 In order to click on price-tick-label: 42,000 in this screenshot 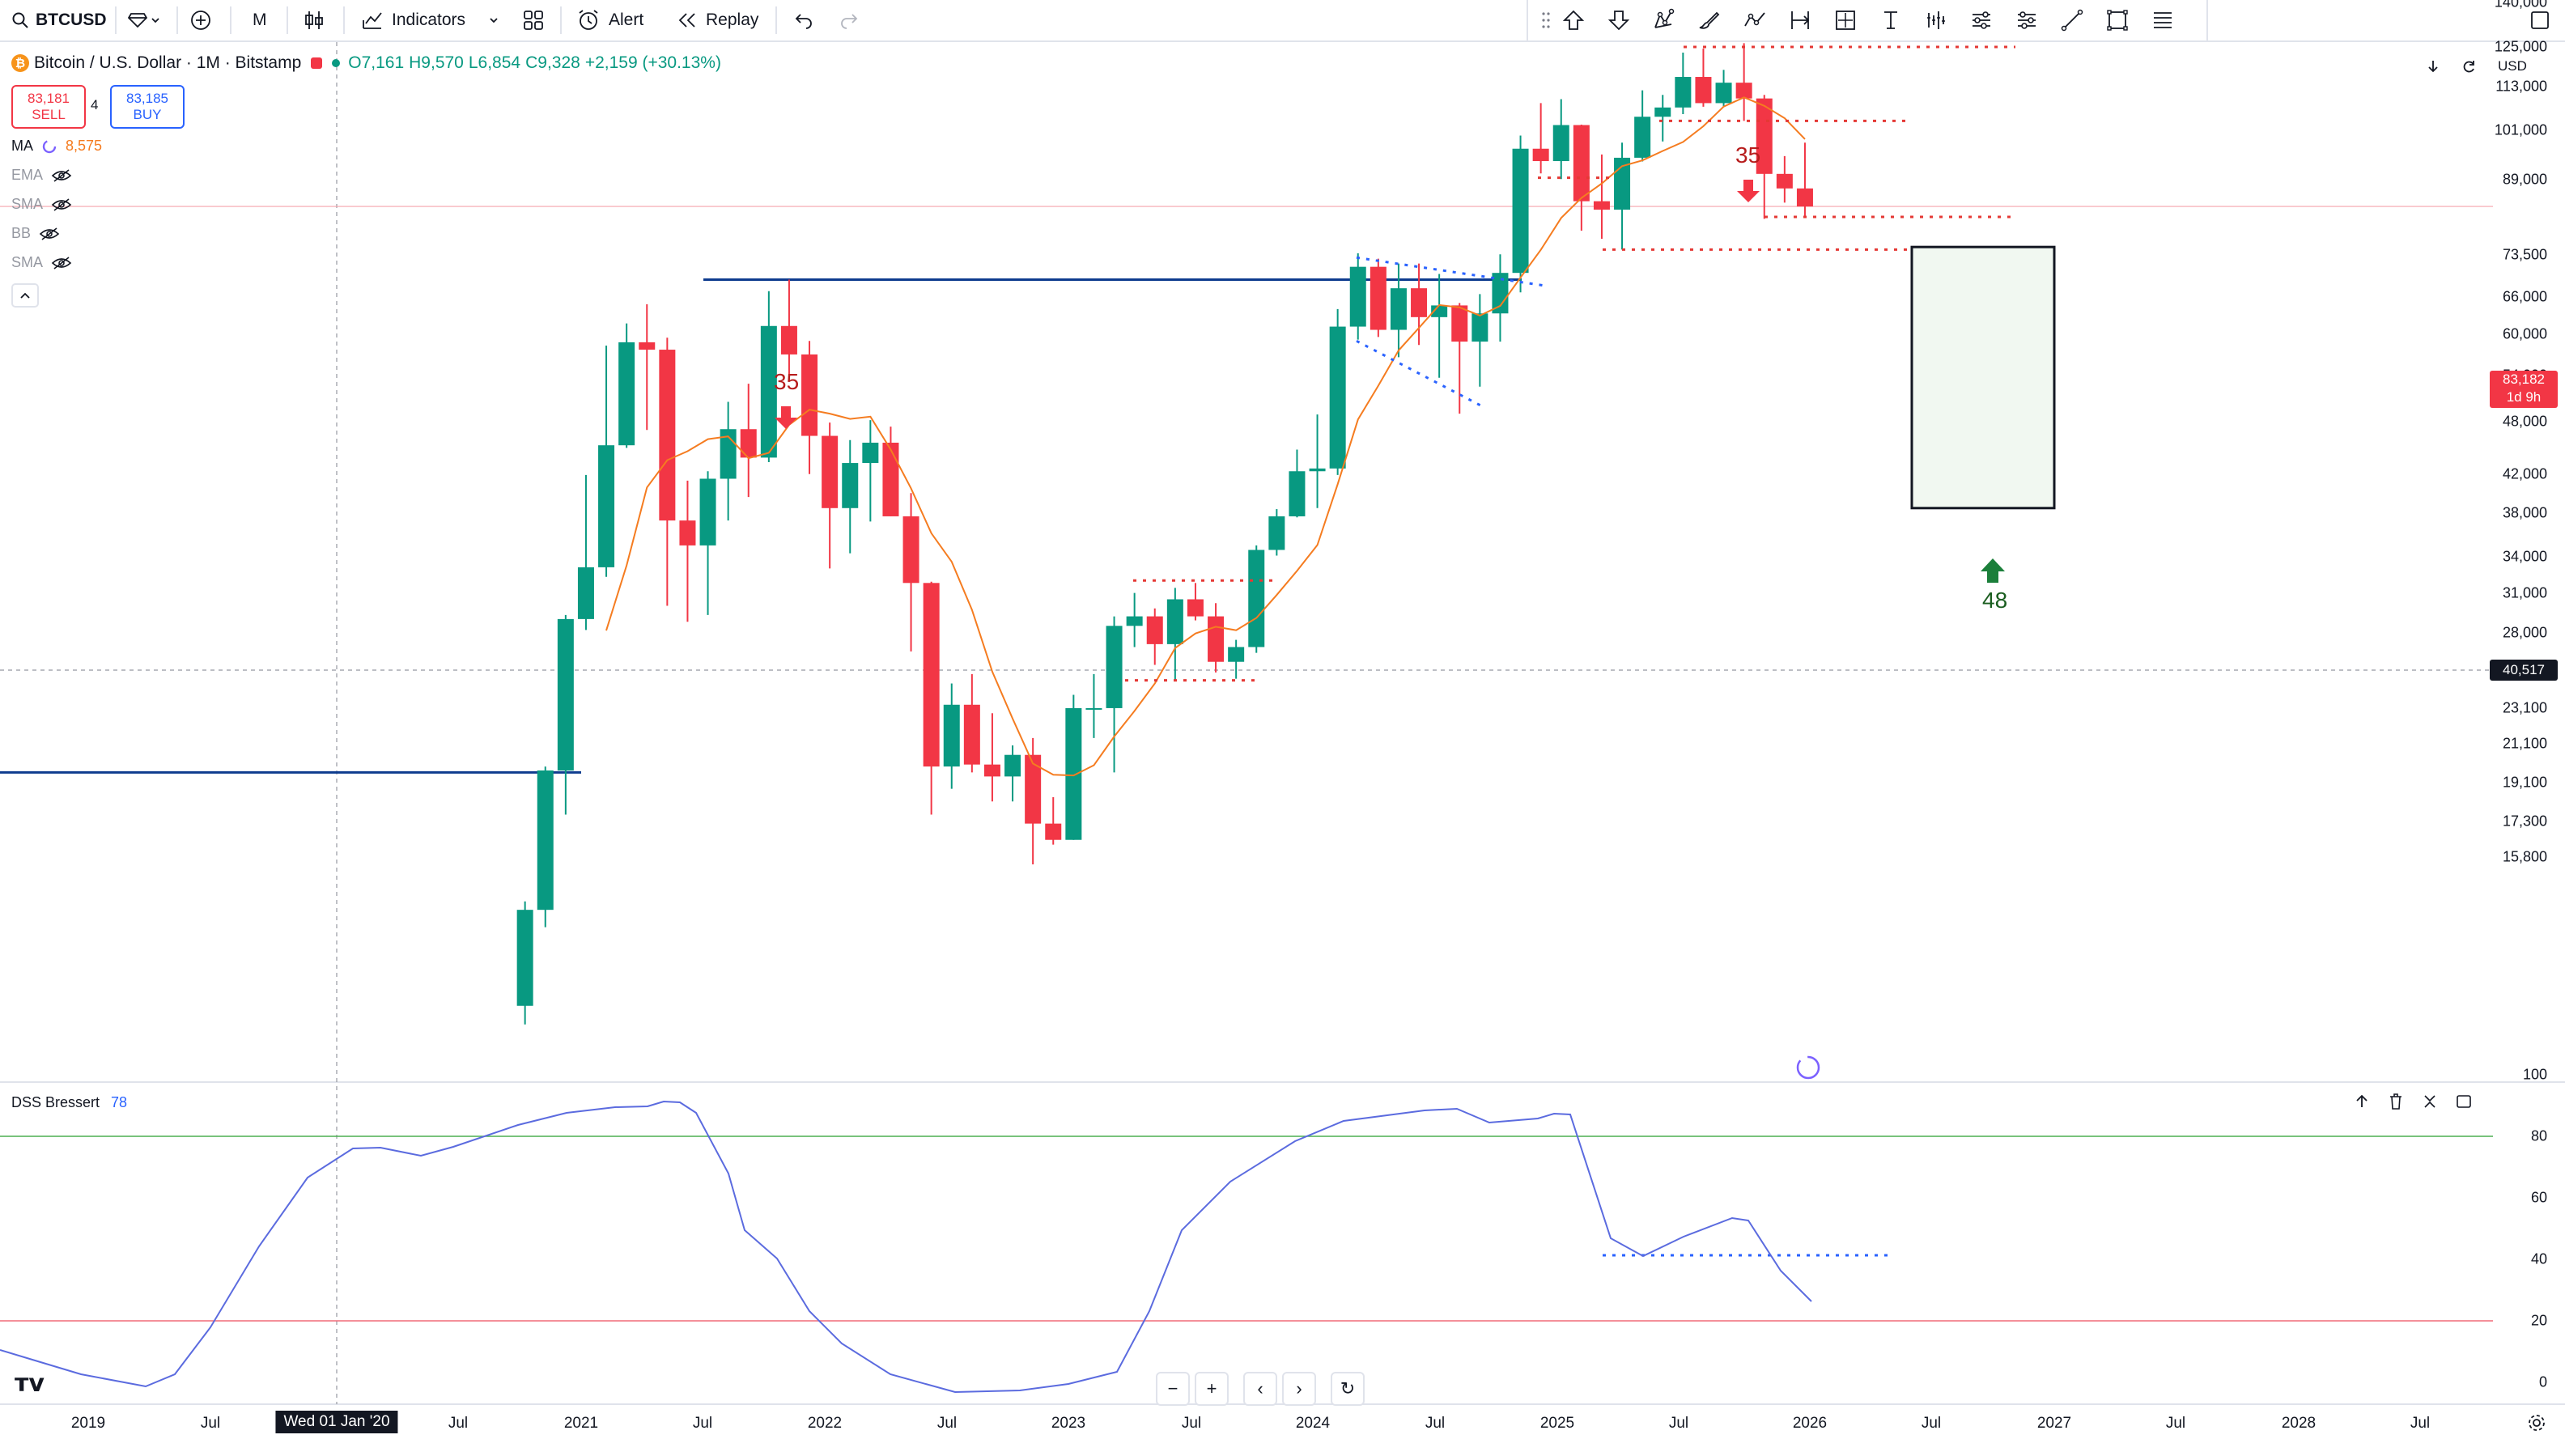, I will do `click(2524, 473)`.